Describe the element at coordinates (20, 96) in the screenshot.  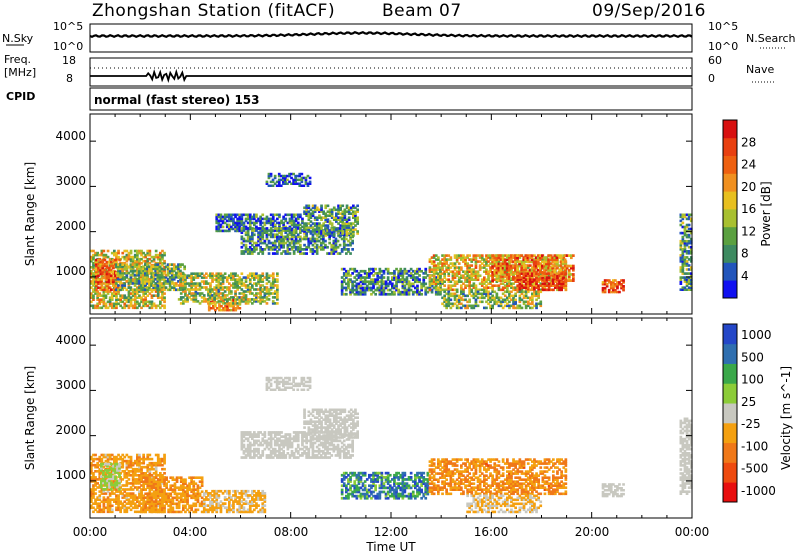
I see `cpid-label: CPID` at that location.